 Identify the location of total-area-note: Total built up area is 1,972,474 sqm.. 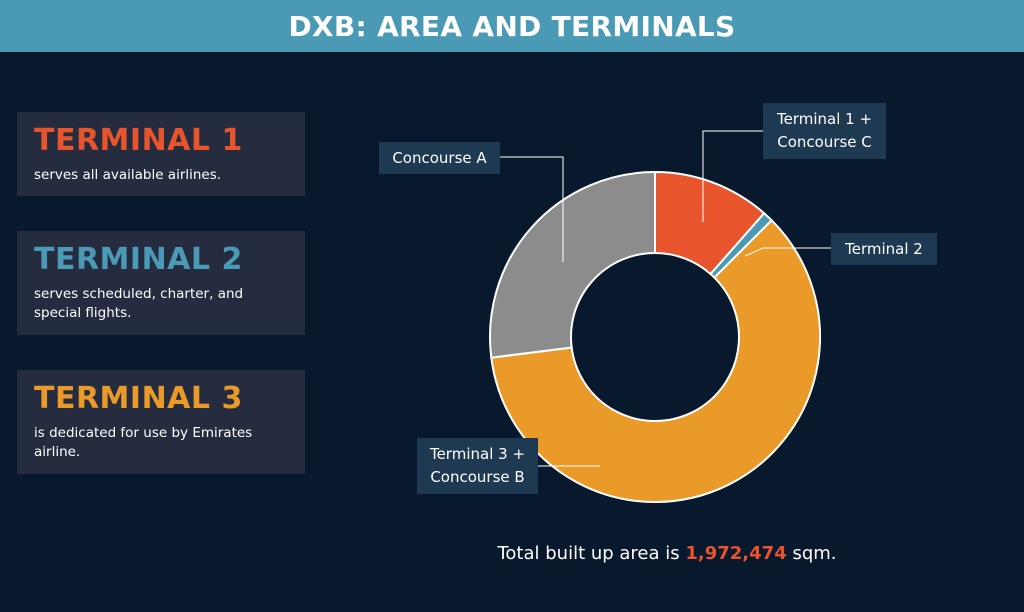
(667, 554).